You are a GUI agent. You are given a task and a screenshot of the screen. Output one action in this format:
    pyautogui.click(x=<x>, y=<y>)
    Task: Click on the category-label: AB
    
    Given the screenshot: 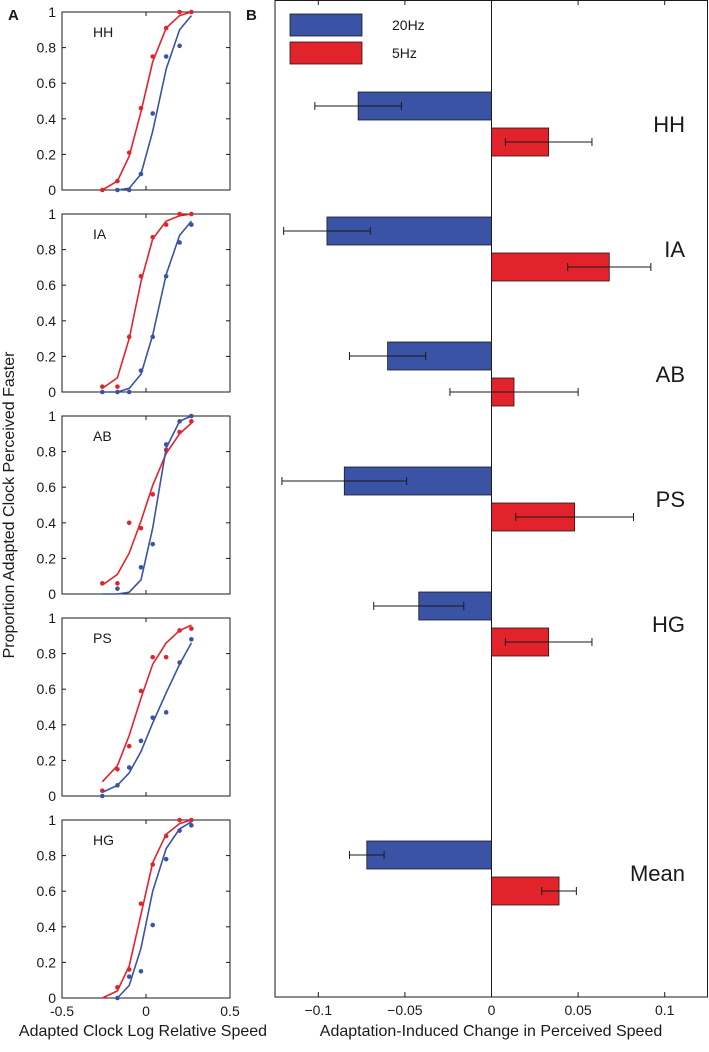 What is the action you would take?
    pyautogui.click(x=670, y=374)
    